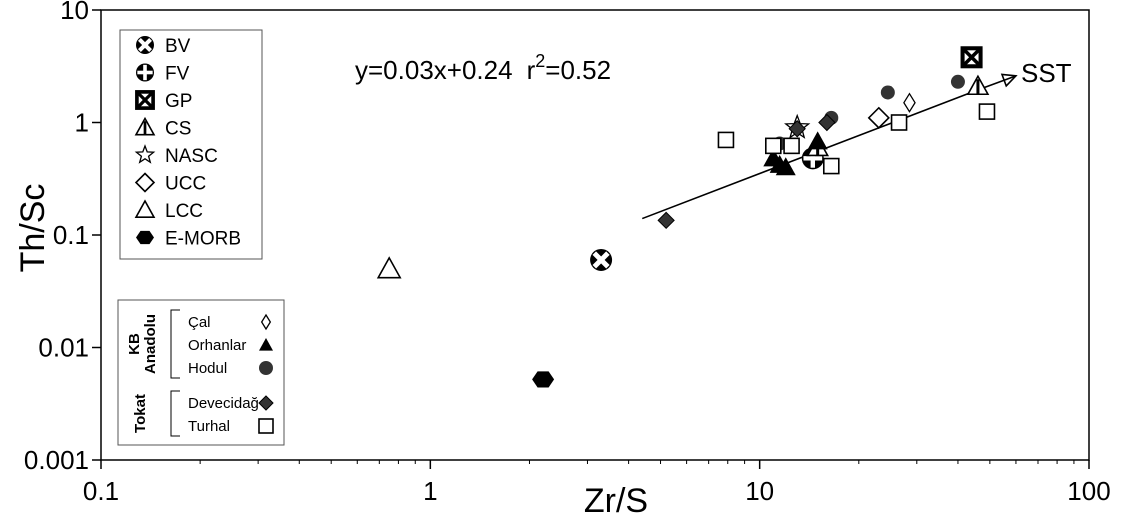 This screenshot has width=1133, height=522. What do you see at coordinates (145, 182) in the screenshot?
I see `legend-marker-ucc` at bounding box center [145, 182].